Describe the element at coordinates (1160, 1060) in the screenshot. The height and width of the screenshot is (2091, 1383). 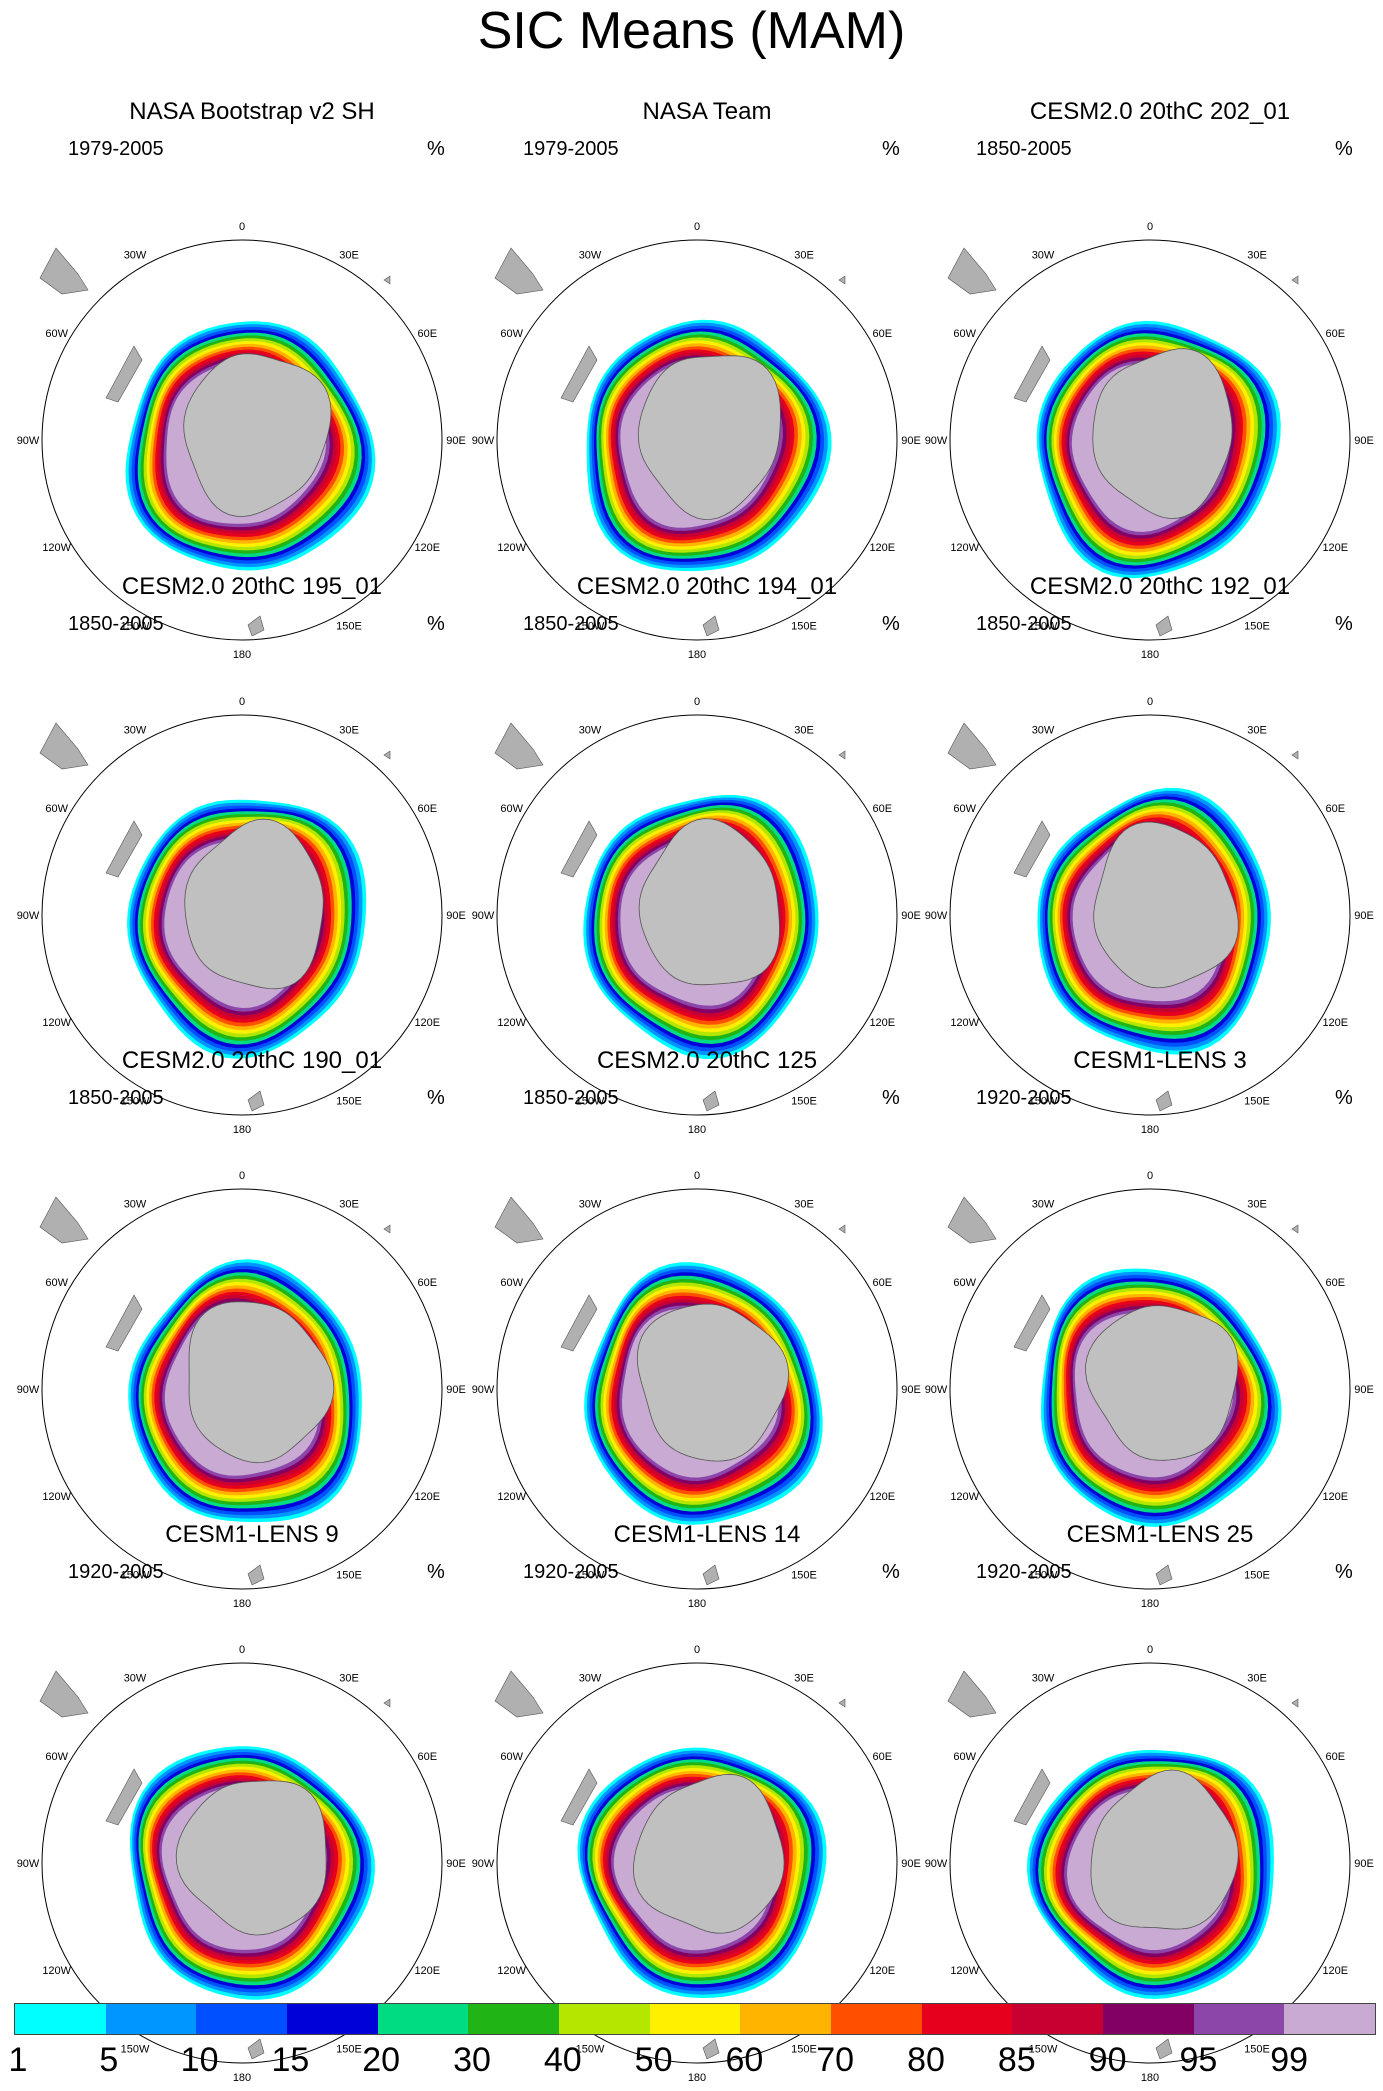
I see `panel-title: CESM1-LENS 3` at that location.